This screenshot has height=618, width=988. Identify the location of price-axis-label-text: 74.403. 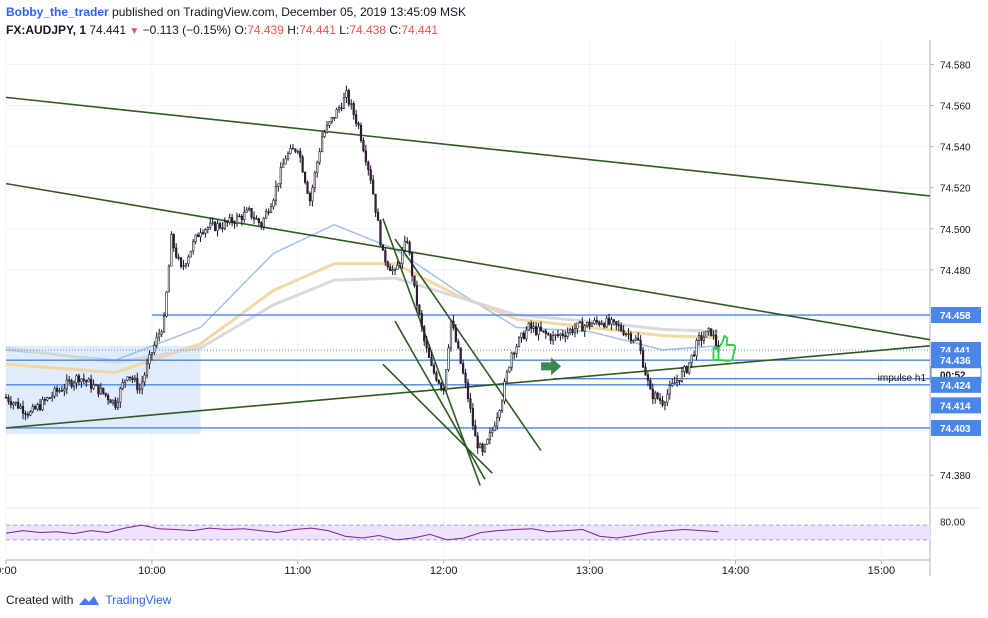
(955, 429).